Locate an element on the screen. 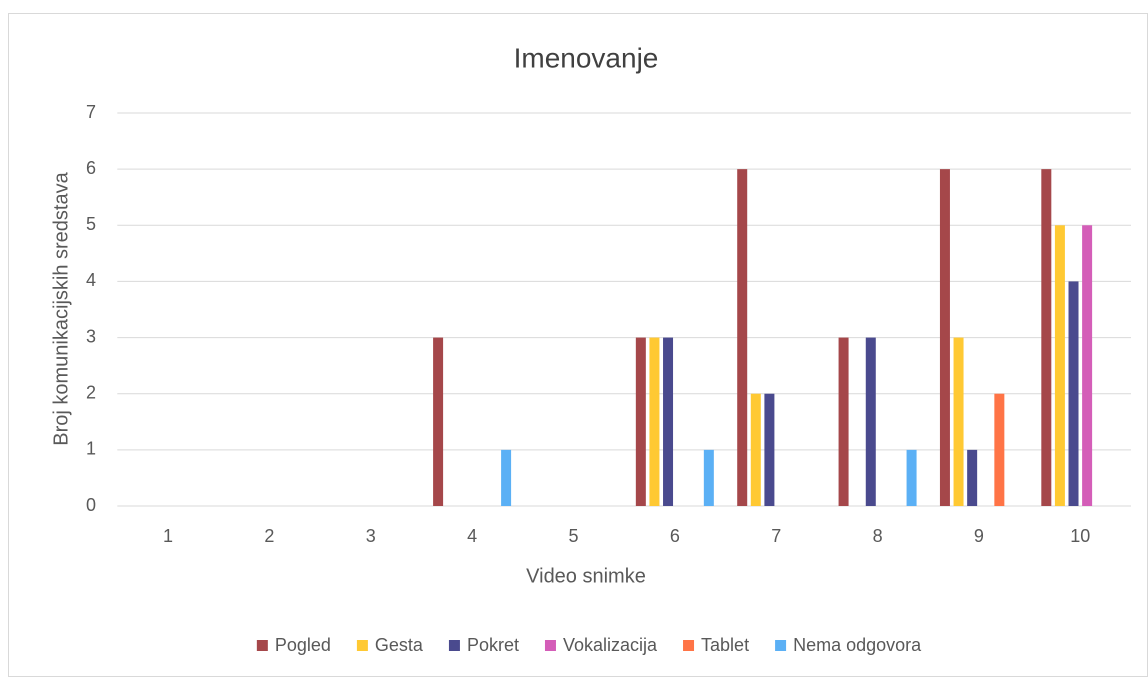 Image resolution: width=1148 pixels, height=677 pixels. x-tick-label: 4 is located at coordinates (472, 536).